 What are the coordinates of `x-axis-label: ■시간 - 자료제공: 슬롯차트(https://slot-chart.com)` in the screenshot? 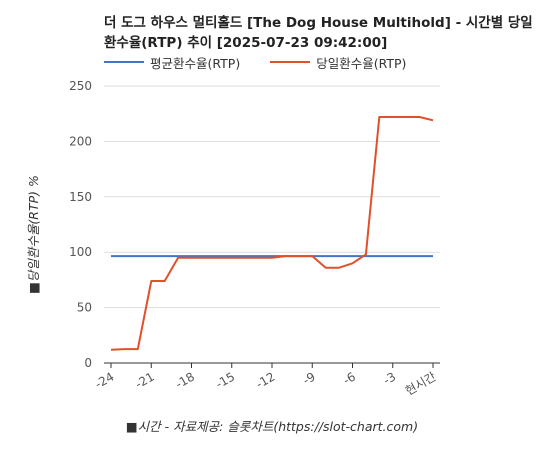 It's located at (272, 426).